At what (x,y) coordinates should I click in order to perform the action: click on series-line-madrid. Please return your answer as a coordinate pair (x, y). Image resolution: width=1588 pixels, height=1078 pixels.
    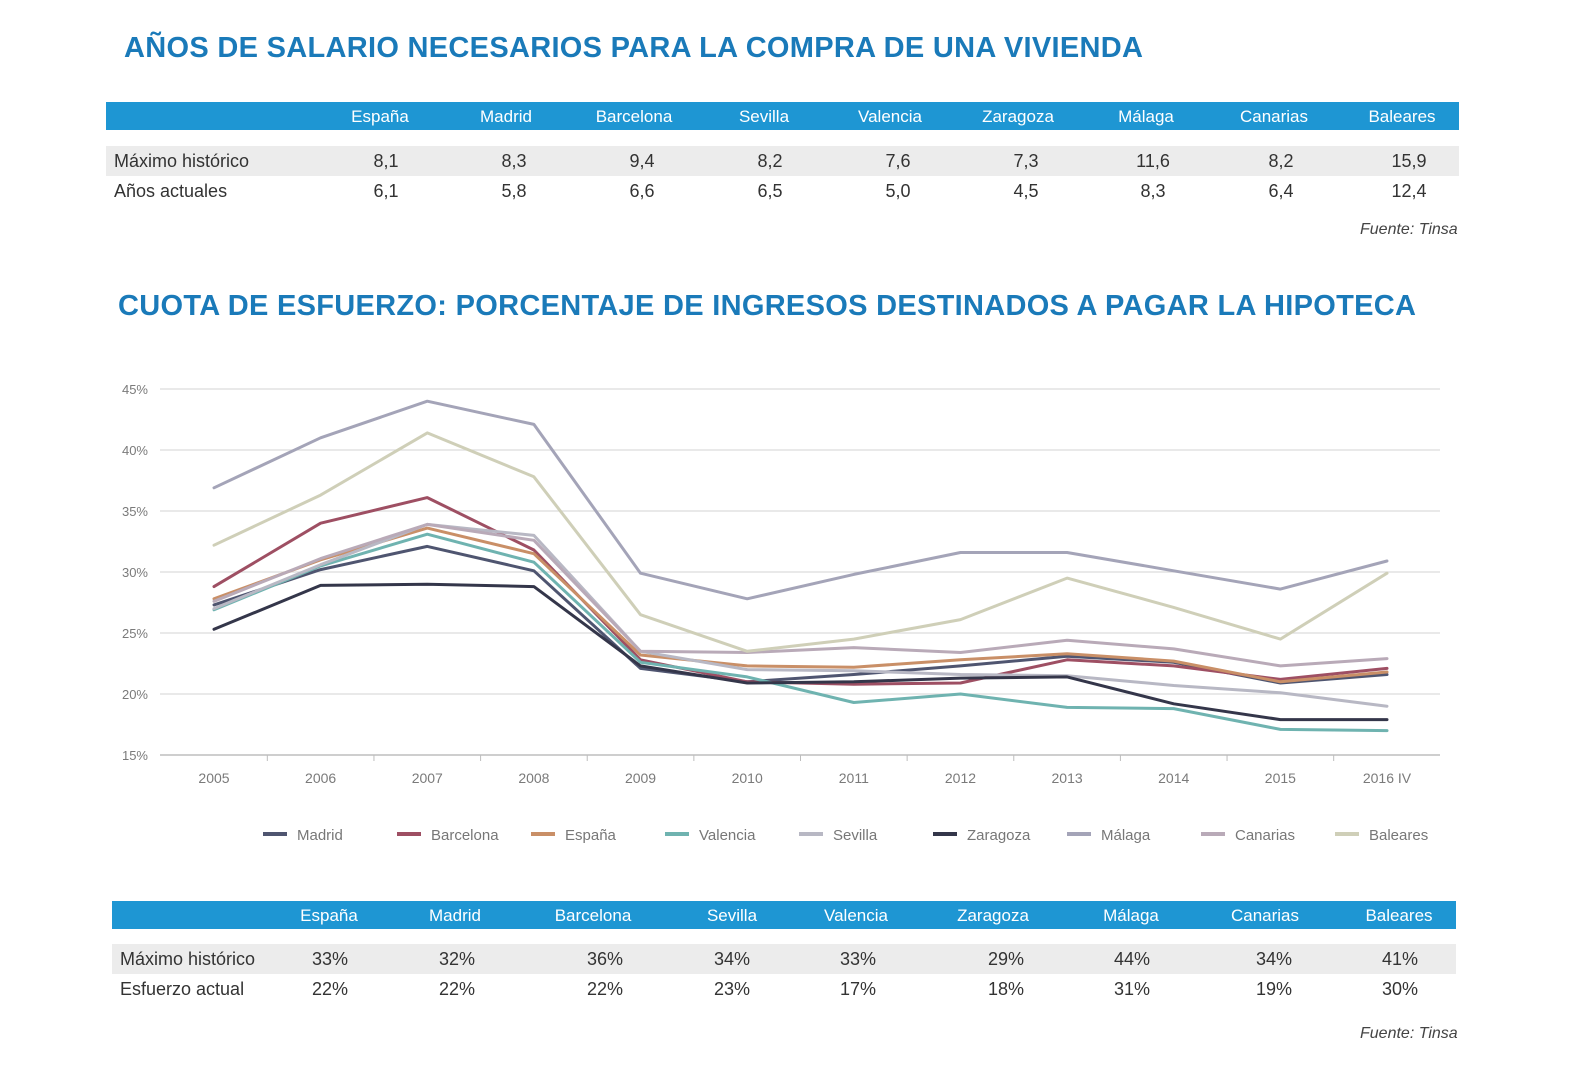
    Looking at the image, I should click on (800, 614).